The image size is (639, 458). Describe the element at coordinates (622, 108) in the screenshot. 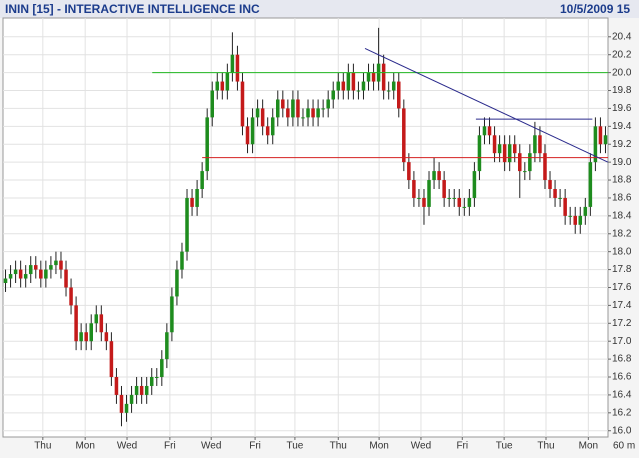

I see `y-tick-label: 19.6` at that location.